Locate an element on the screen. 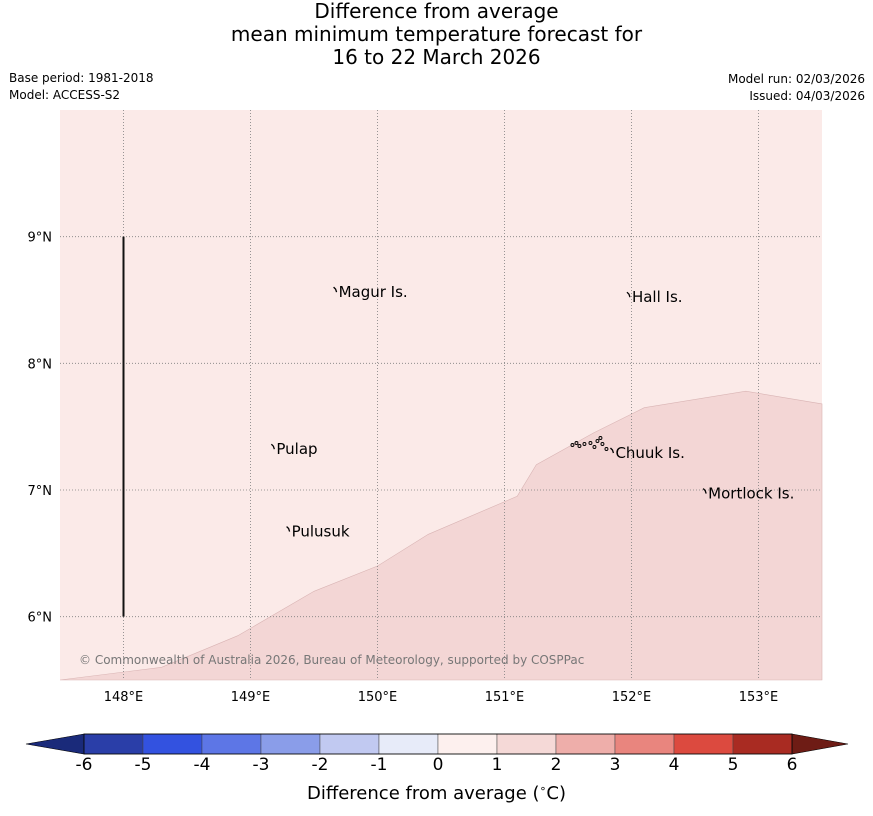 This screenshot has height=816, width=873. colorbar-tick-label: -5 is located at coordinates (143, 765).